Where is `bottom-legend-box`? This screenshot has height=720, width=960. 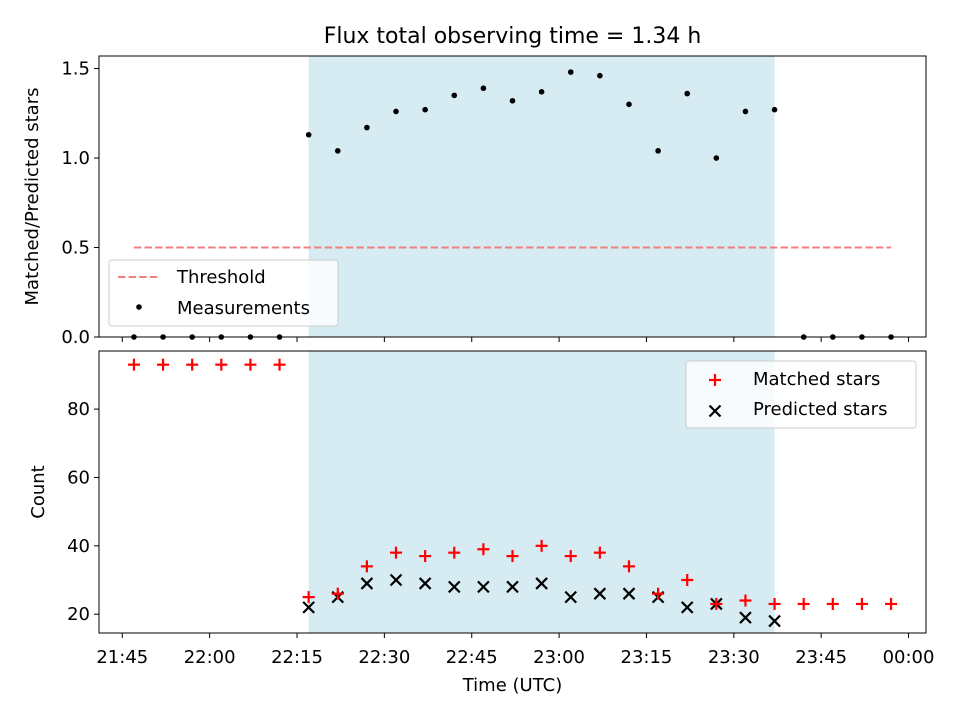
bottom-legend-box is located at coordinates (801, 394).